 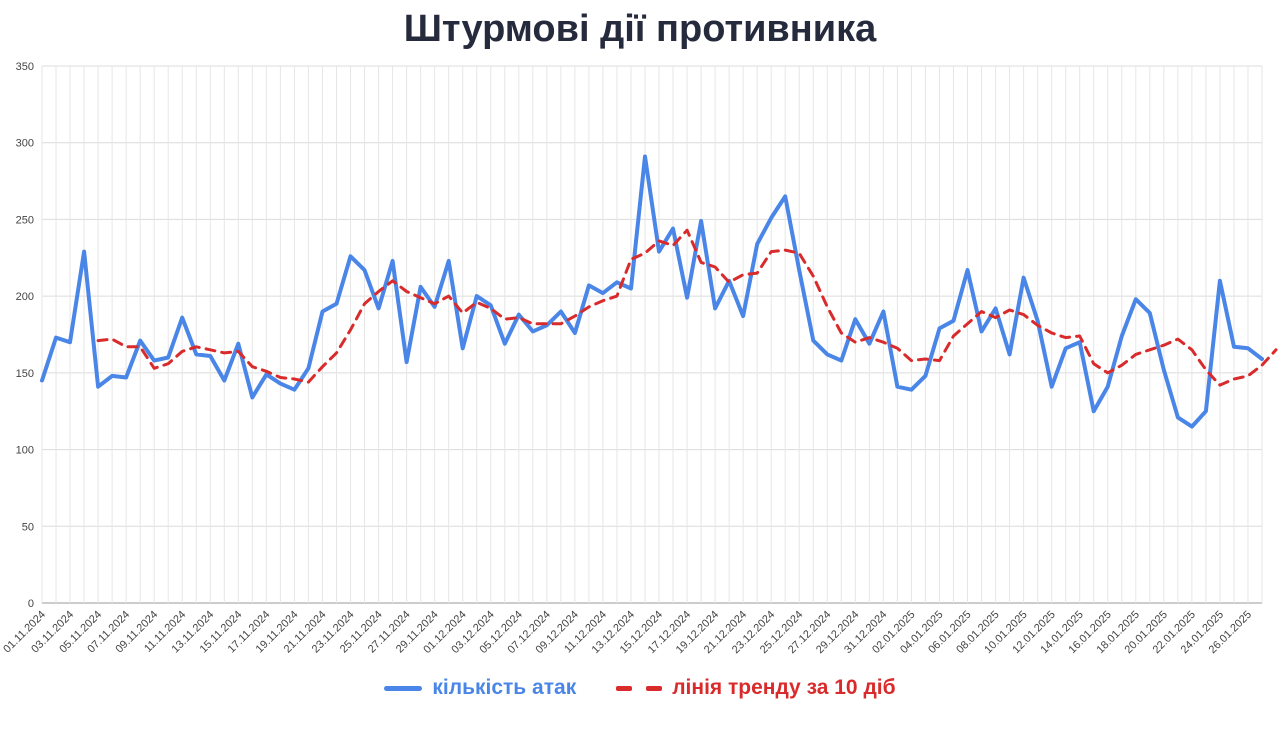 I want to click on y-axis-ticks: 0 50 100 150 200 250 300 350, so click(x=25, y=335).